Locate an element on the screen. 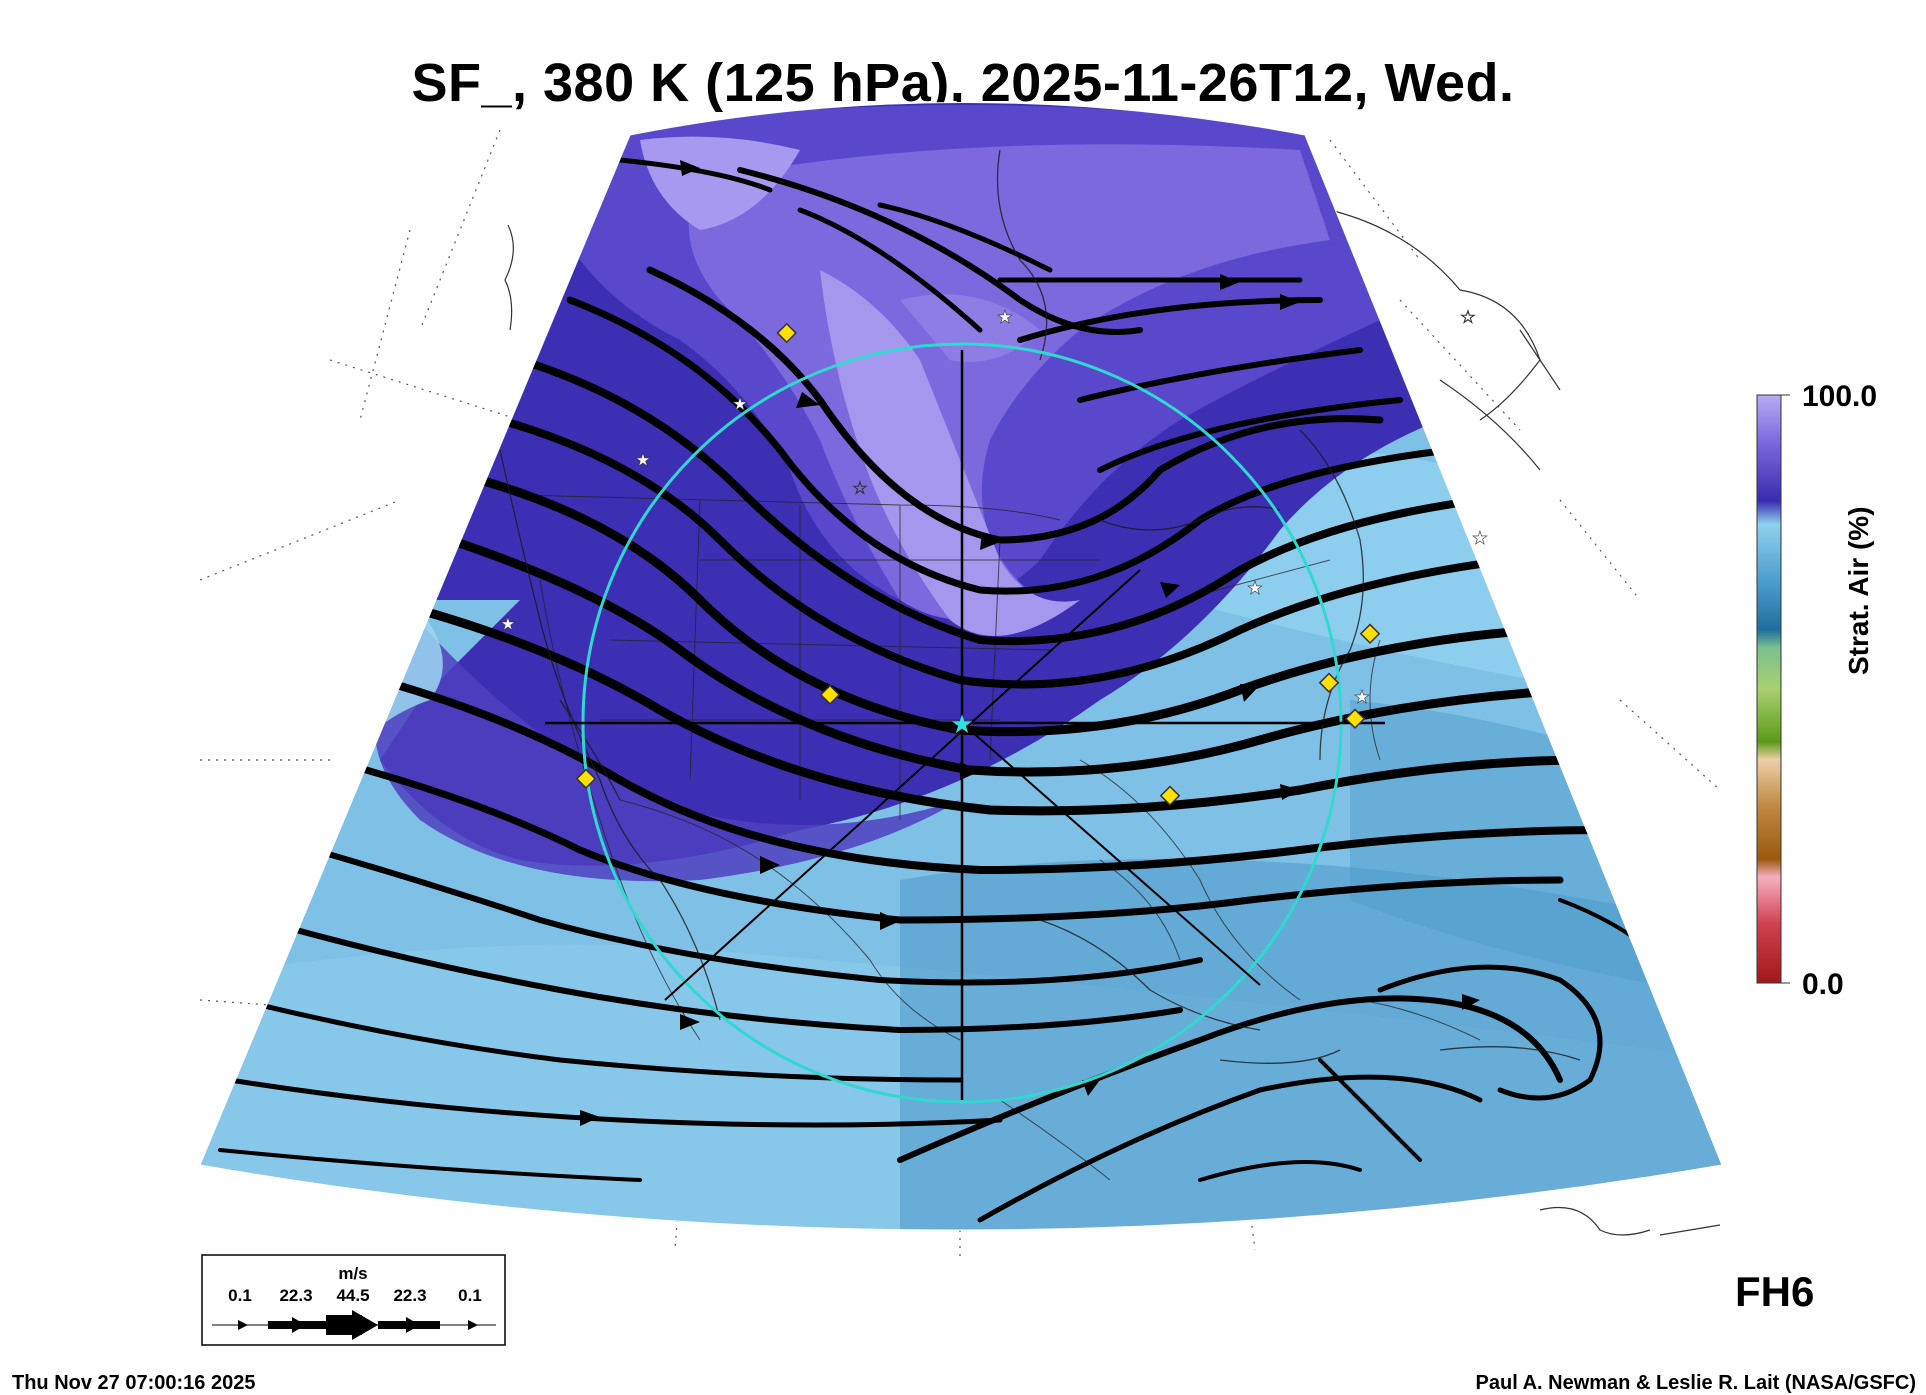 The height and width of the screenshot is (1395, 1926). diamond-markers is located at coordinates (978, 564).